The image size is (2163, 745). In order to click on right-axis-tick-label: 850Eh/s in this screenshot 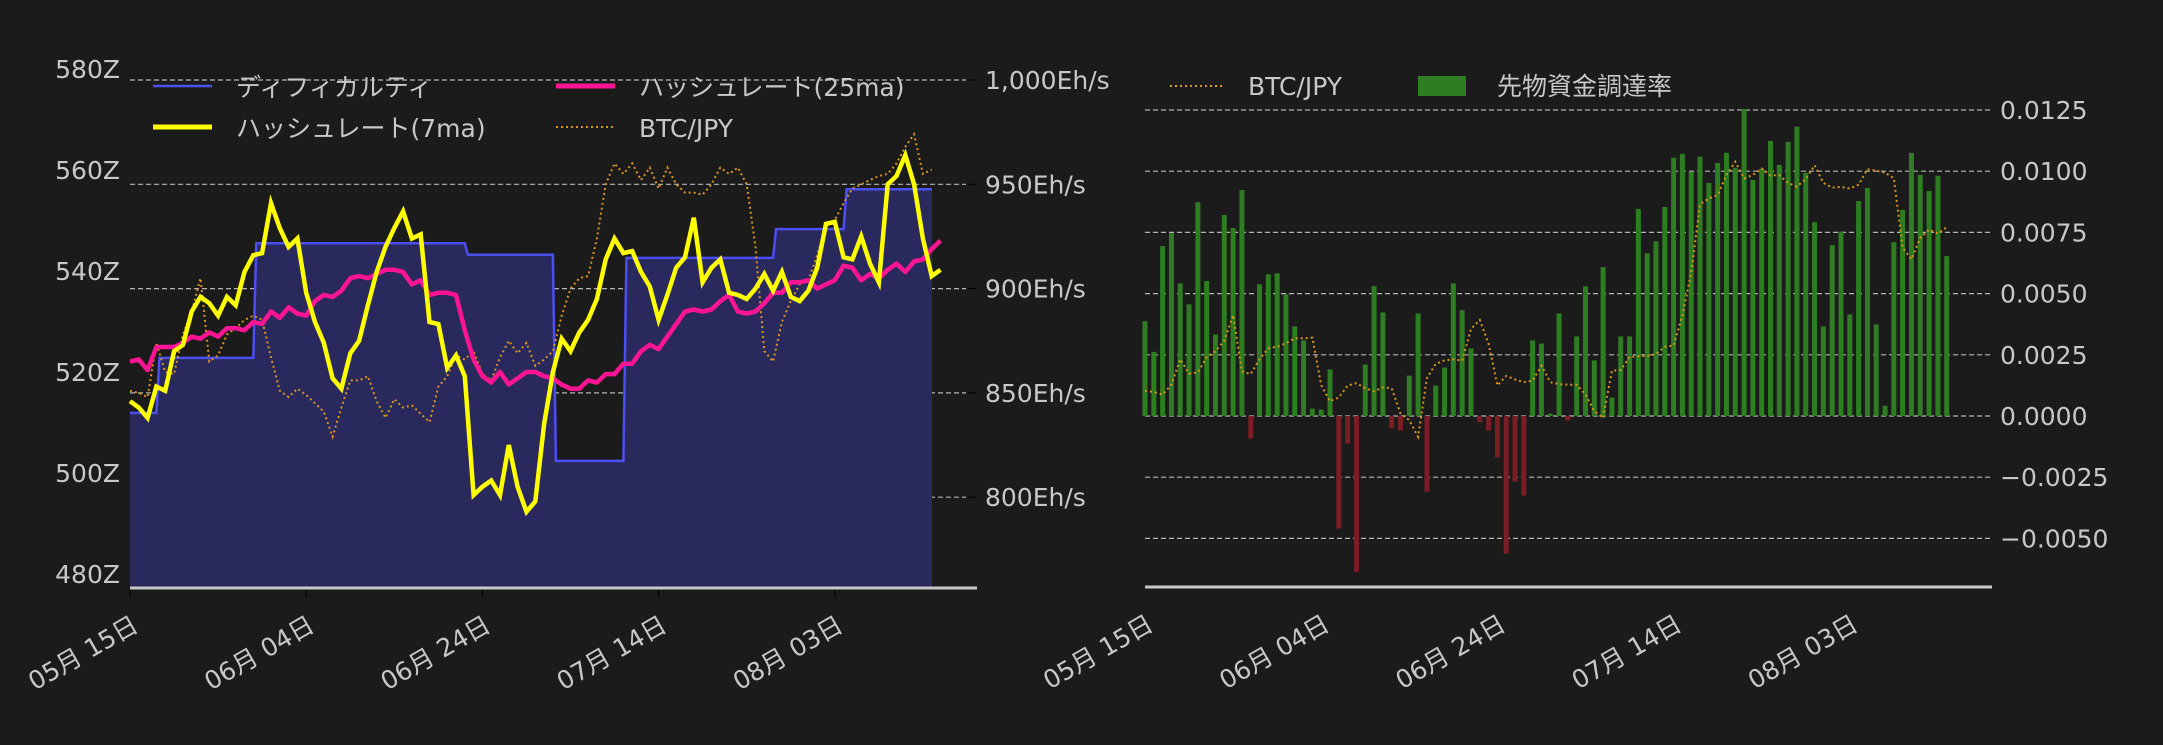, I will do `click(1035, 393)`.